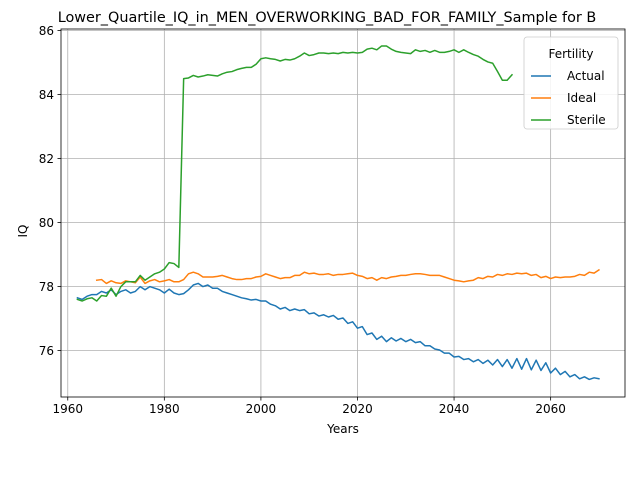  What do you see at coordinates (23, 231) in the screenshot?
I see `y-axis-label: IQ` at bounding box center [23, 231].